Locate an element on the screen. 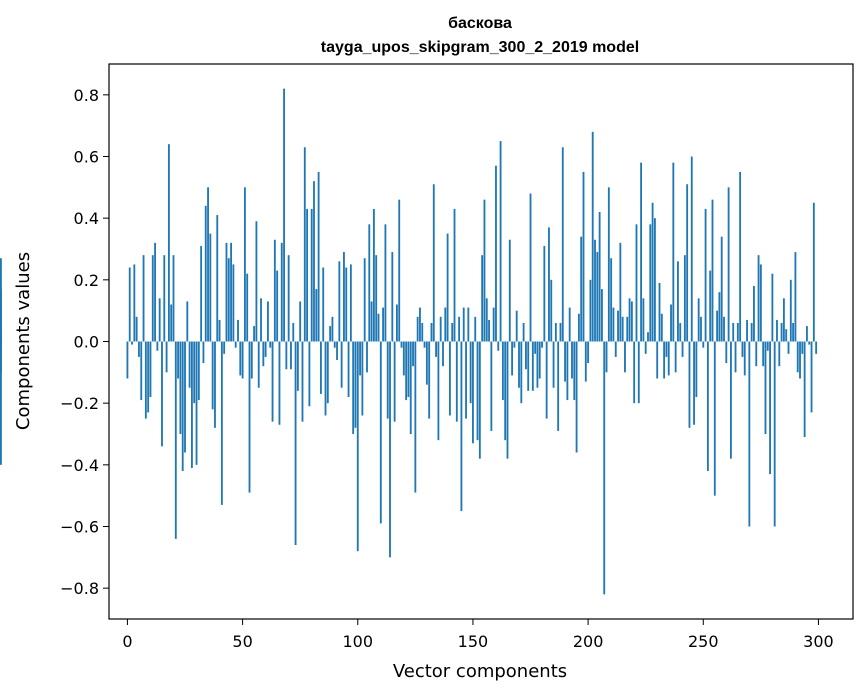 This screenshot has height=696, width=867. x-tick-label: 200 is located at coordinates (588, 641).